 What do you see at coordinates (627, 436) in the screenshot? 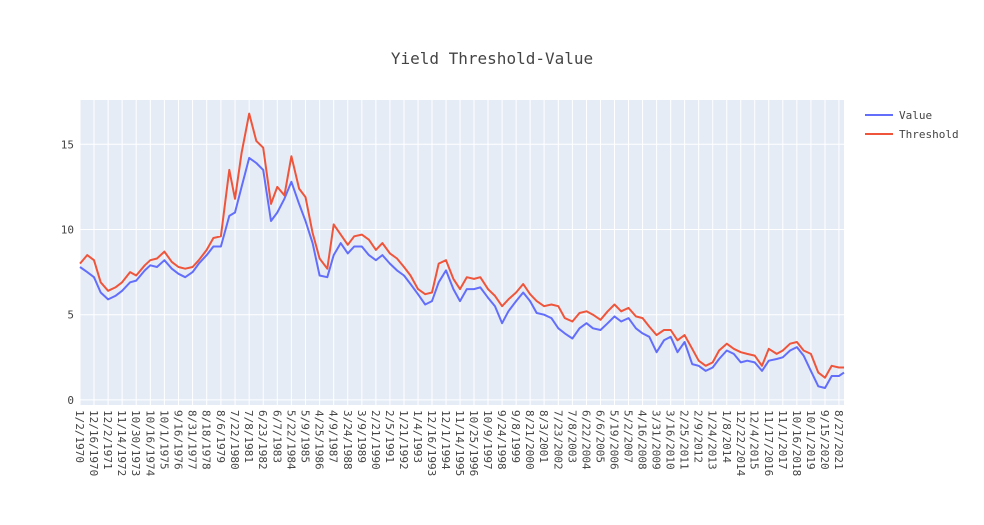
I see `x-tick-label: 5/2/2007` at bounding box center [627, 436].